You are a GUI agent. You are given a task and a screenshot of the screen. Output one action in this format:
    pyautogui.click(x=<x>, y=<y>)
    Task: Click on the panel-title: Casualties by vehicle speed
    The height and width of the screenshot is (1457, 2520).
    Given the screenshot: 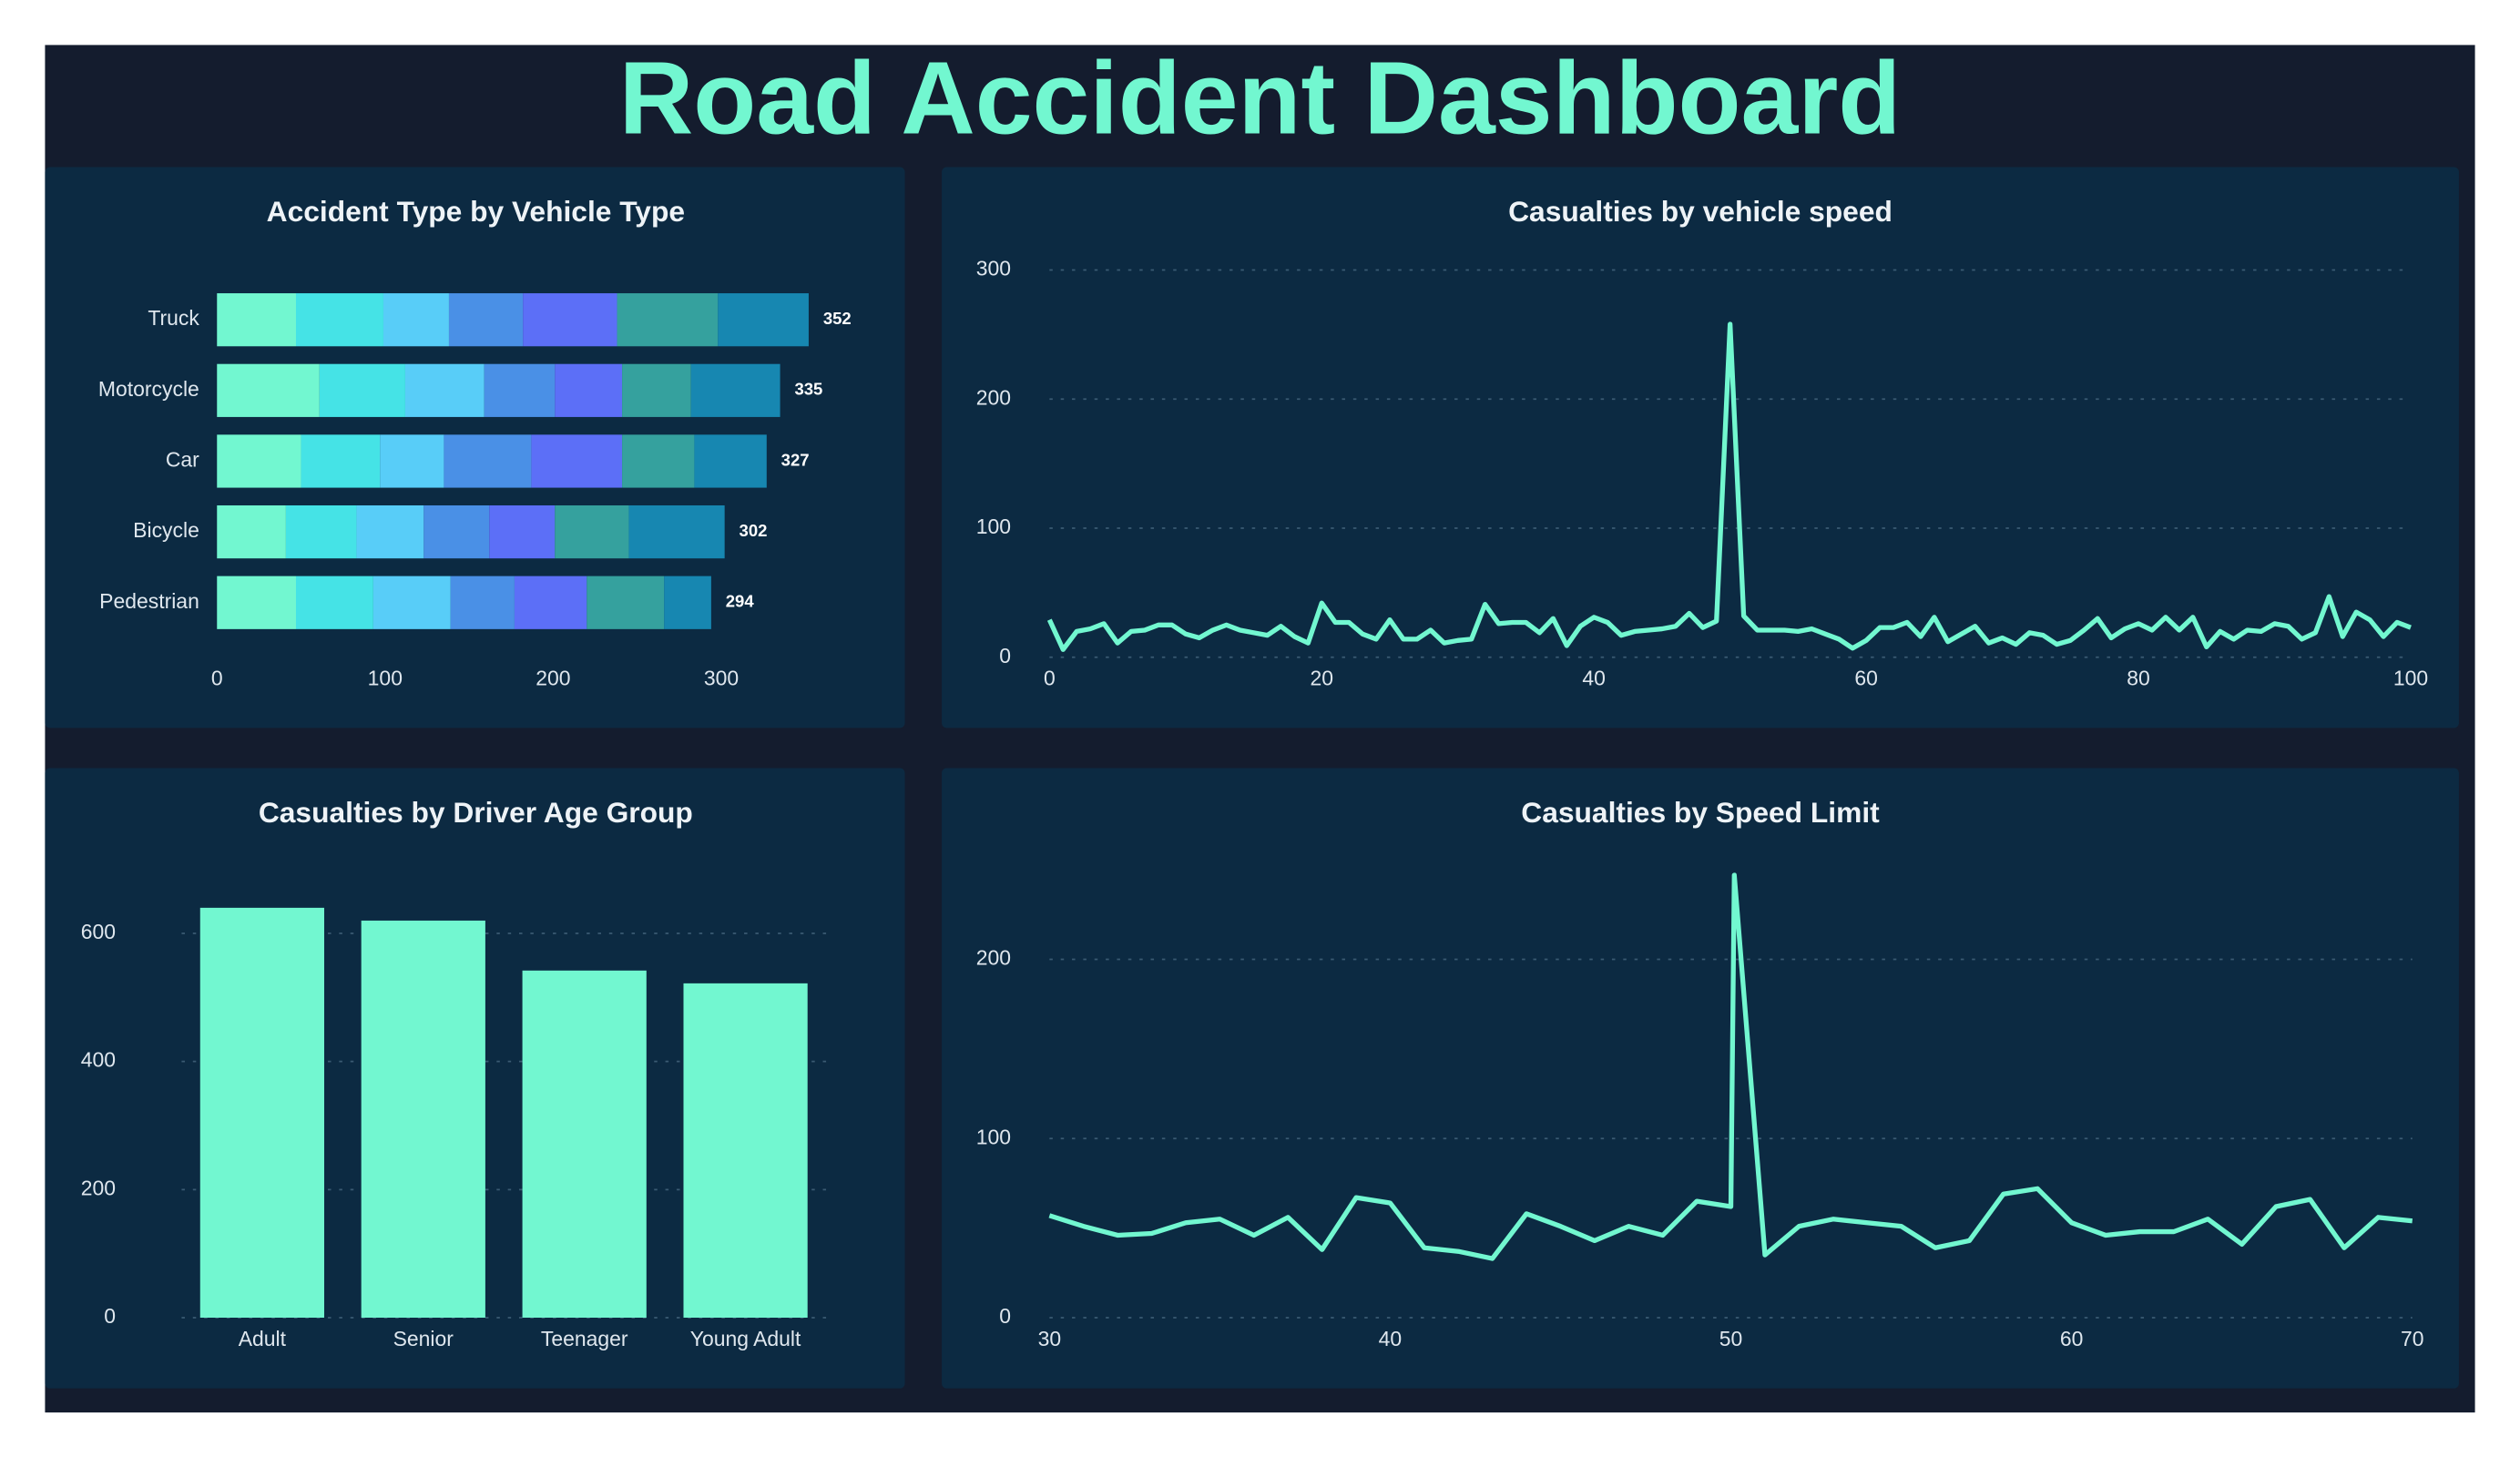 What is the action you would take?
    pyautogui.click(x=1700, y=212)
    